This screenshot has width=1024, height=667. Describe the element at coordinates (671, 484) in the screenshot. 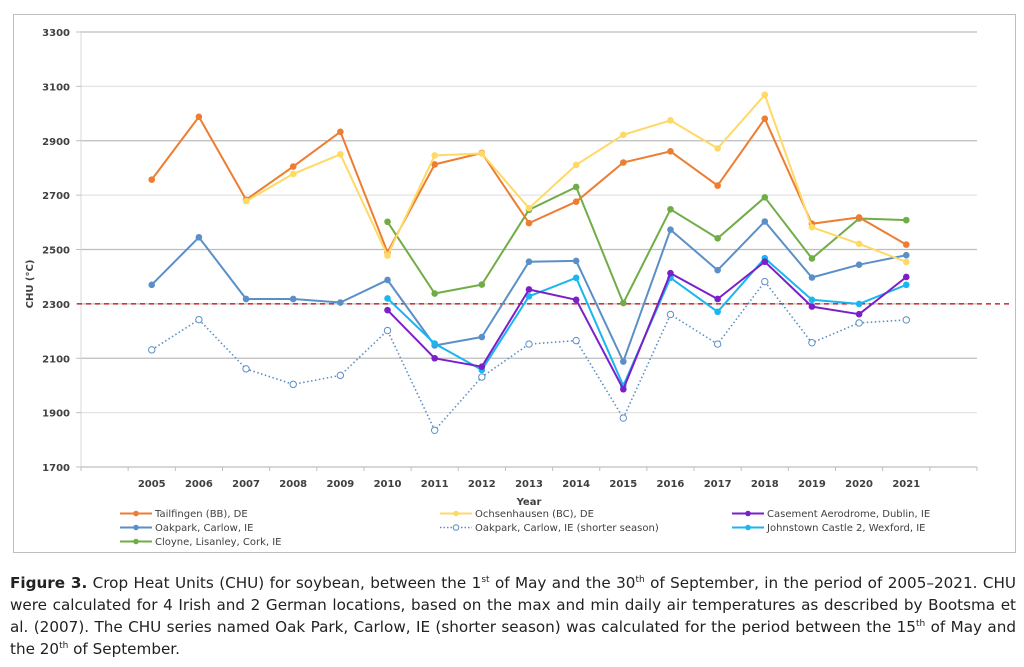

I see `x-tick-label: 2016` at that location.